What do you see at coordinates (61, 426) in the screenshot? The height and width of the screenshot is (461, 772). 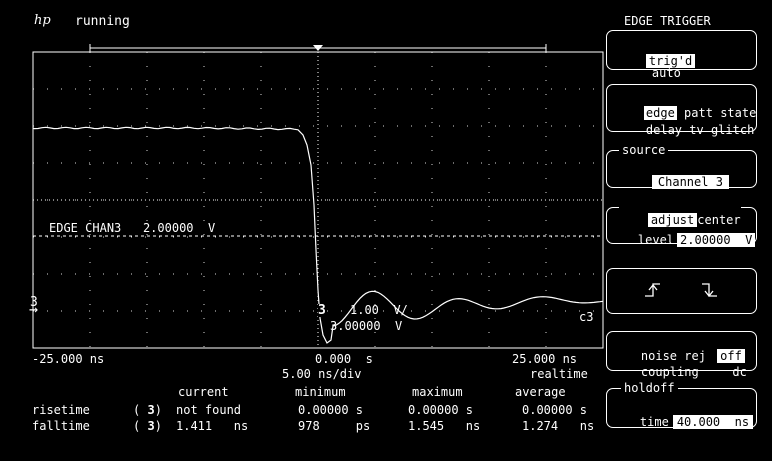 I see `meas-name: falltime` at bounding box center [61, 426].